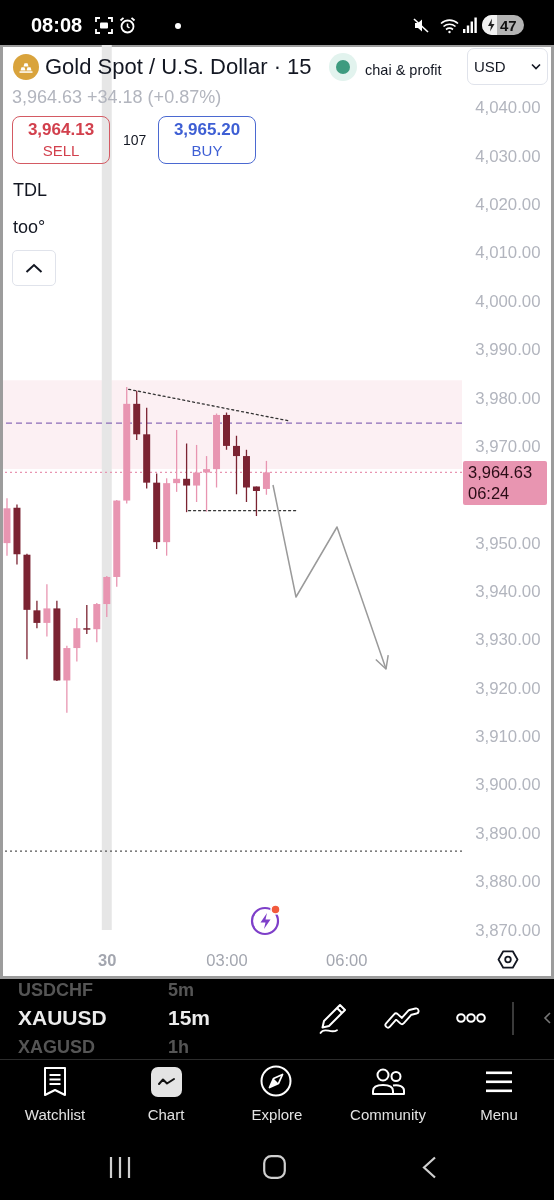 The height and width of the screenshot is (1200, 554). Describe the element at coordinates (508, 833) in the screenshot. I see `y-tick-label: 3,890.00` at that location.